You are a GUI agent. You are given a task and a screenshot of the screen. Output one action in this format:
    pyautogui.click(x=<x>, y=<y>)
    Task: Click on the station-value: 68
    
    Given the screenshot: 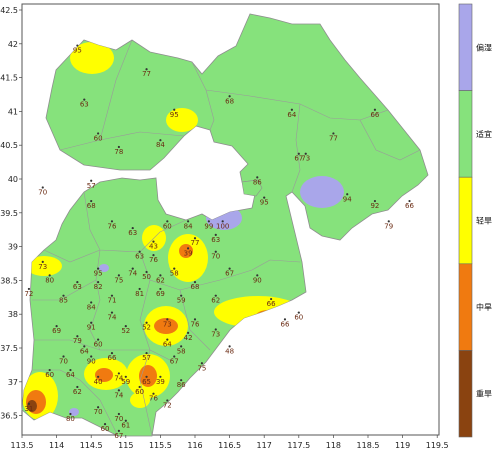 What is the action you would take?
    pyautogui.click(x=229, y=101)
    